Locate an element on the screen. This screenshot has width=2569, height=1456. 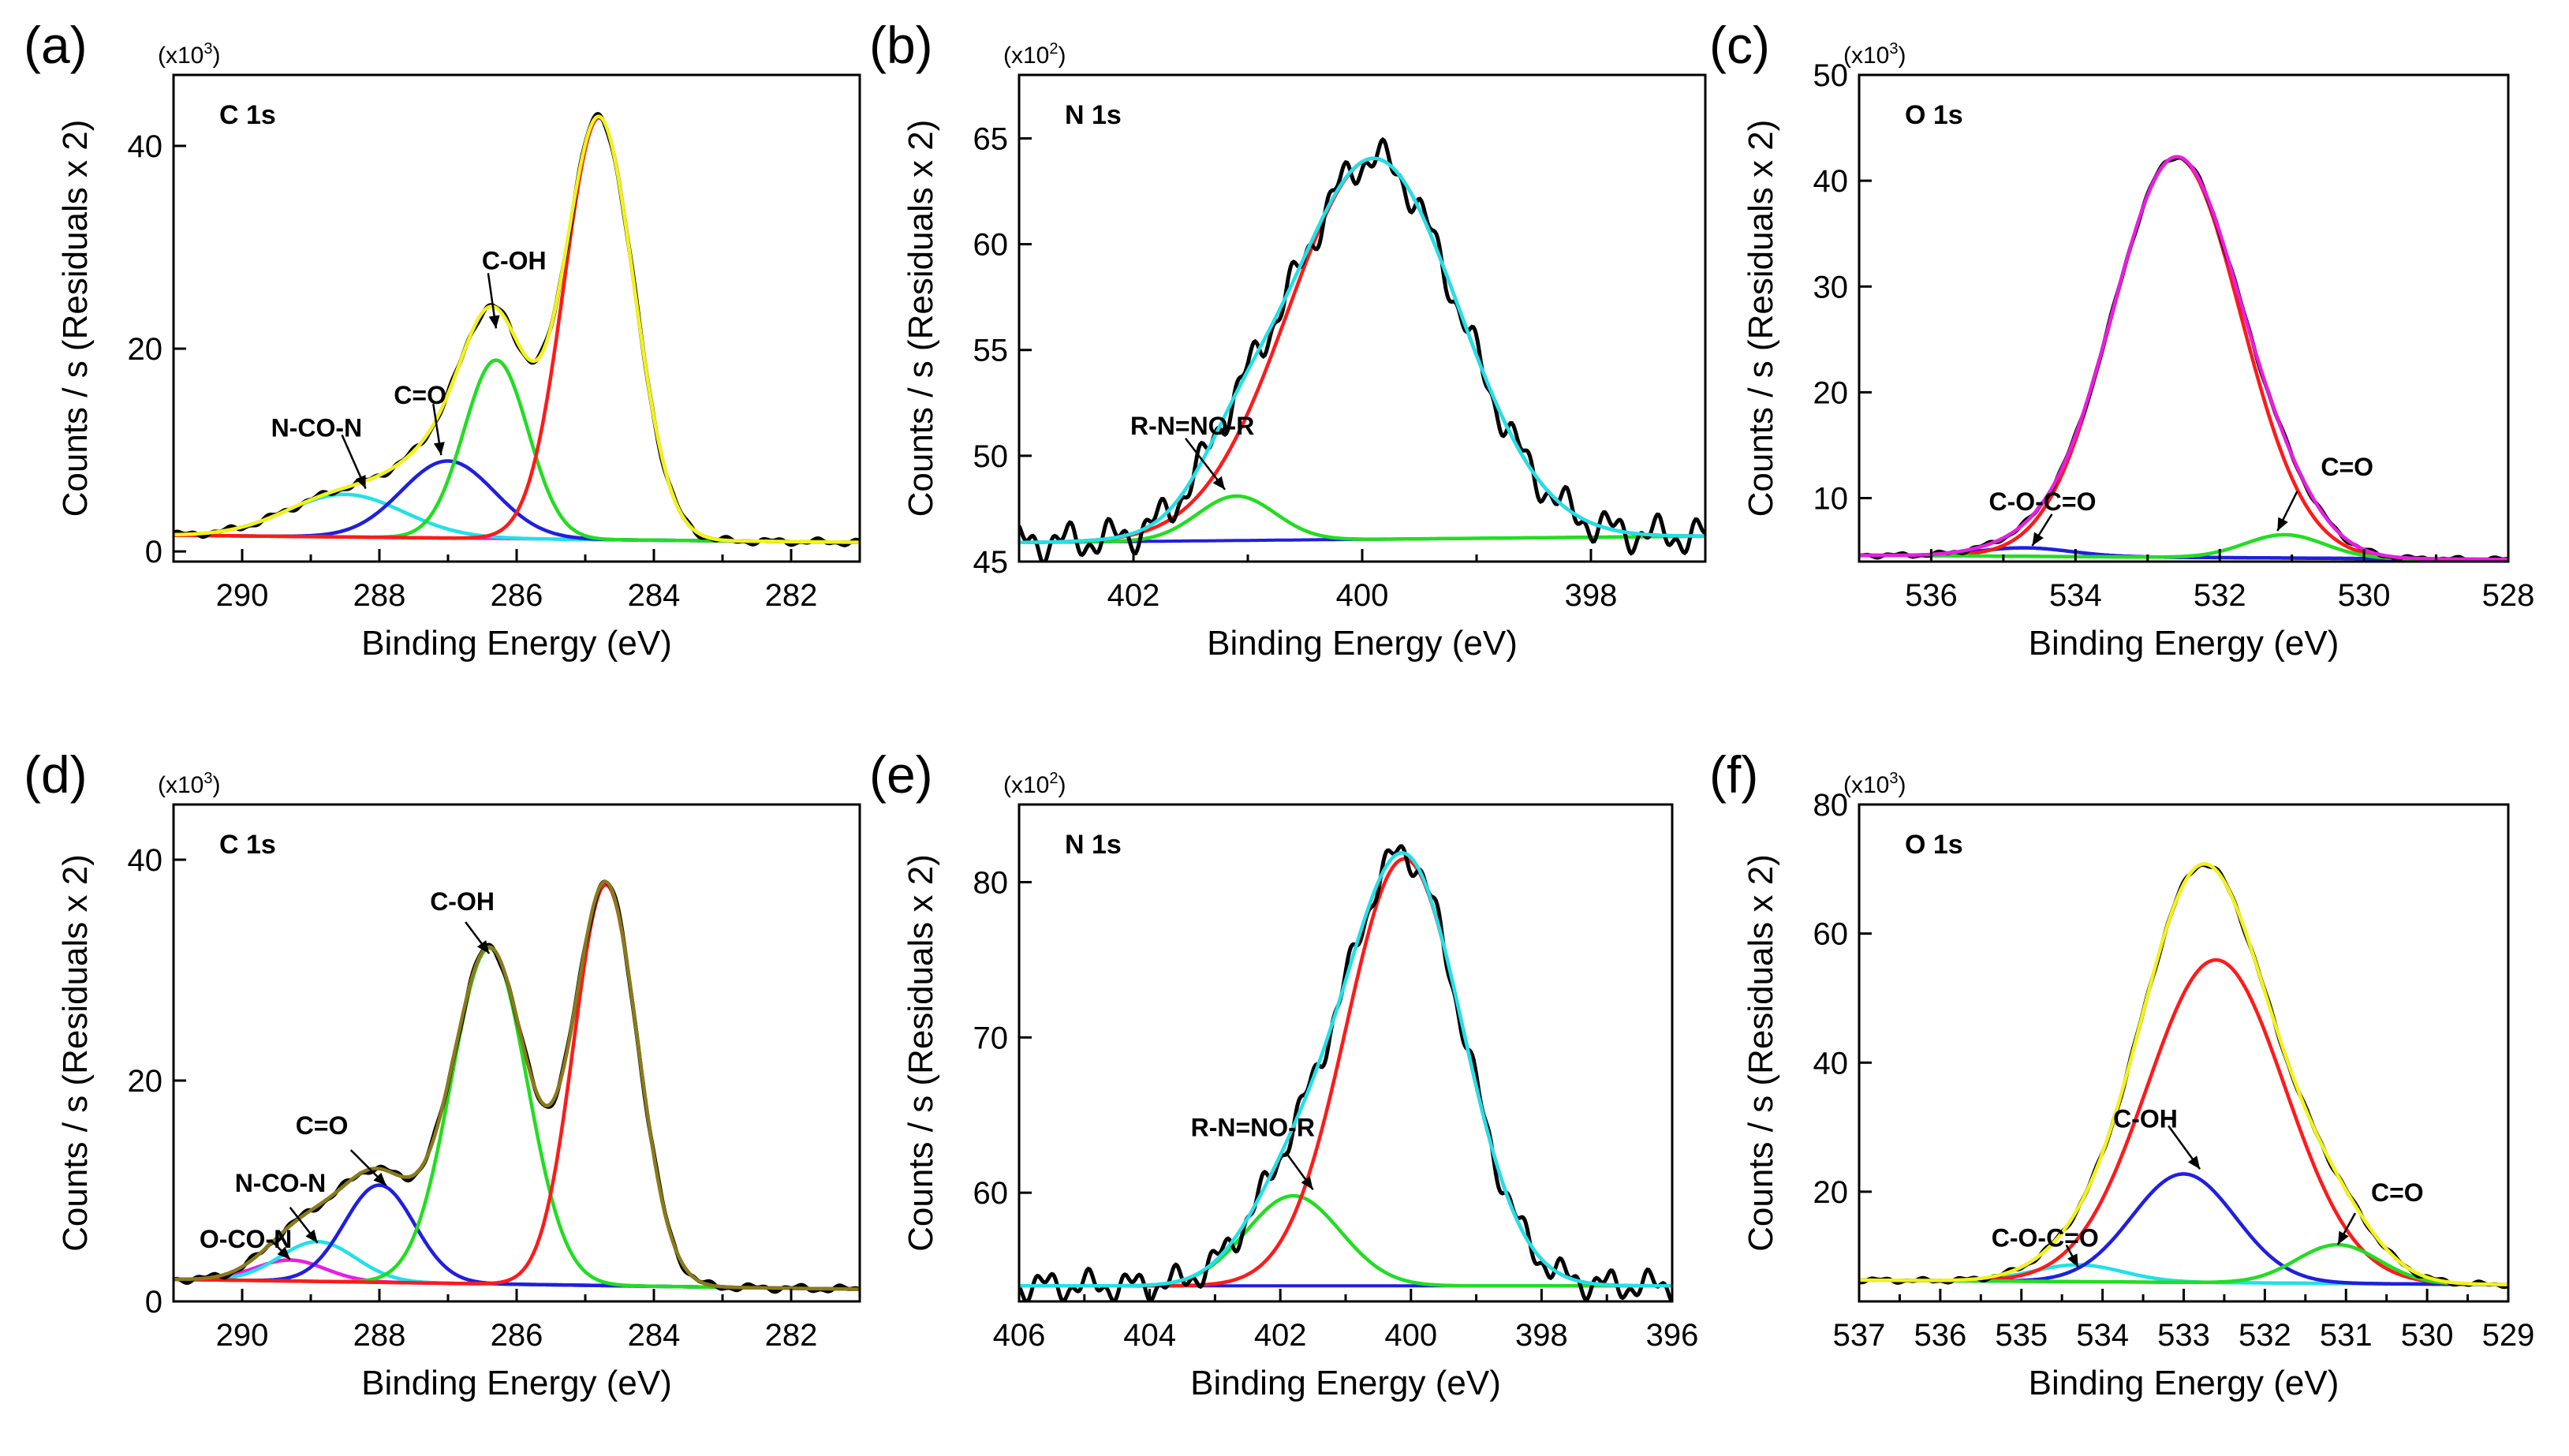
y-tick-label: 45 is located at coordinates (991, 562).